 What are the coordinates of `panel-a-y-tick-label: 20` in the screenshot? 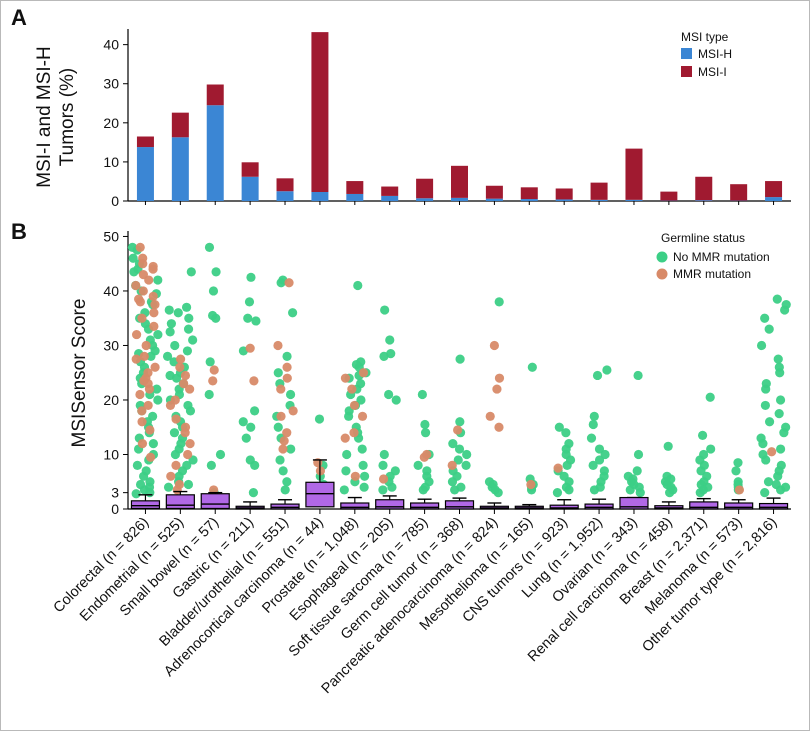 It's located at (111, 123).